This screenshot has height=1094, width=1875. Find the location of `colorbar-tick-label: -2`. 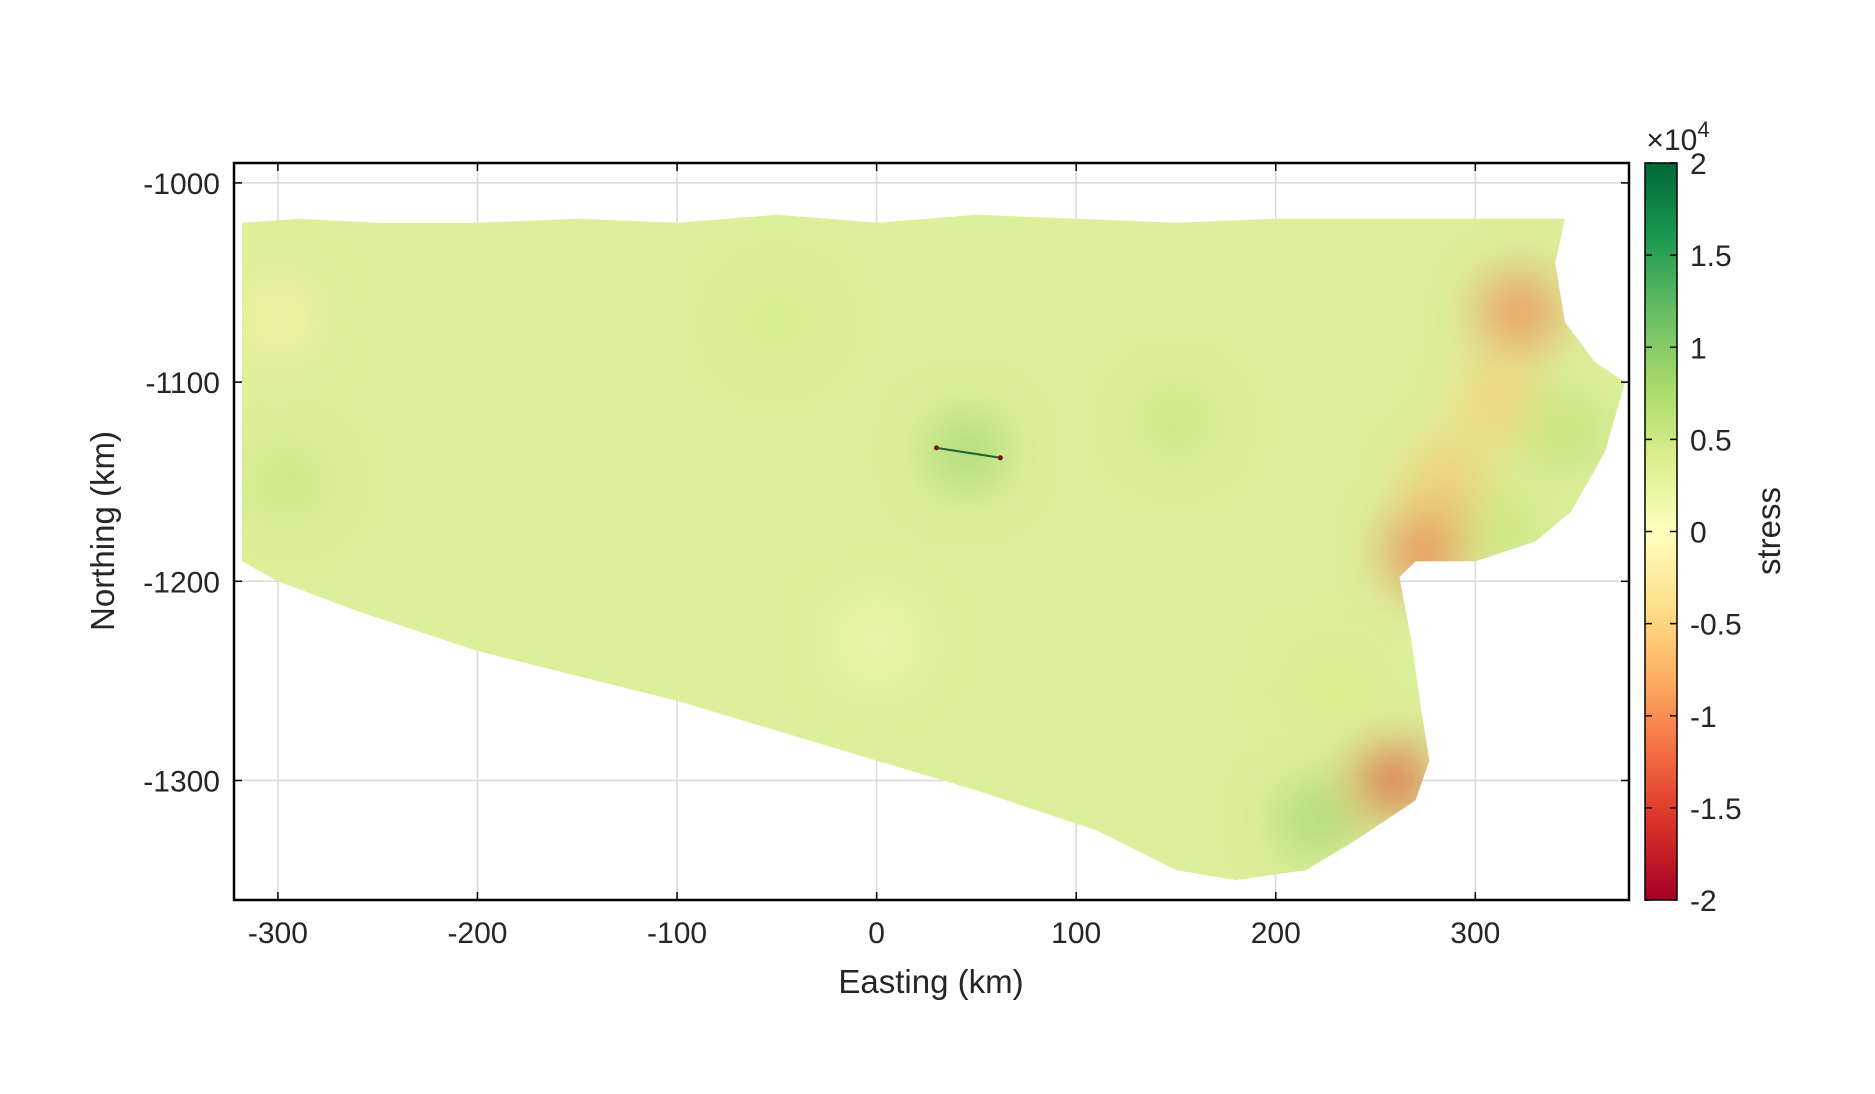

colorbar-tick-label: -2 is located at coordinates (1703, 901).